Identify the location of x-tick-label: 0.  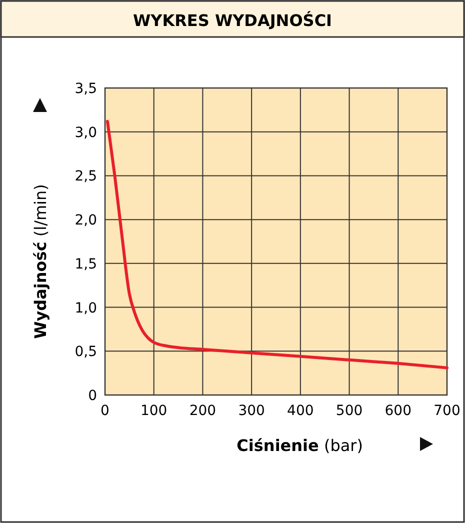
(105, 411).